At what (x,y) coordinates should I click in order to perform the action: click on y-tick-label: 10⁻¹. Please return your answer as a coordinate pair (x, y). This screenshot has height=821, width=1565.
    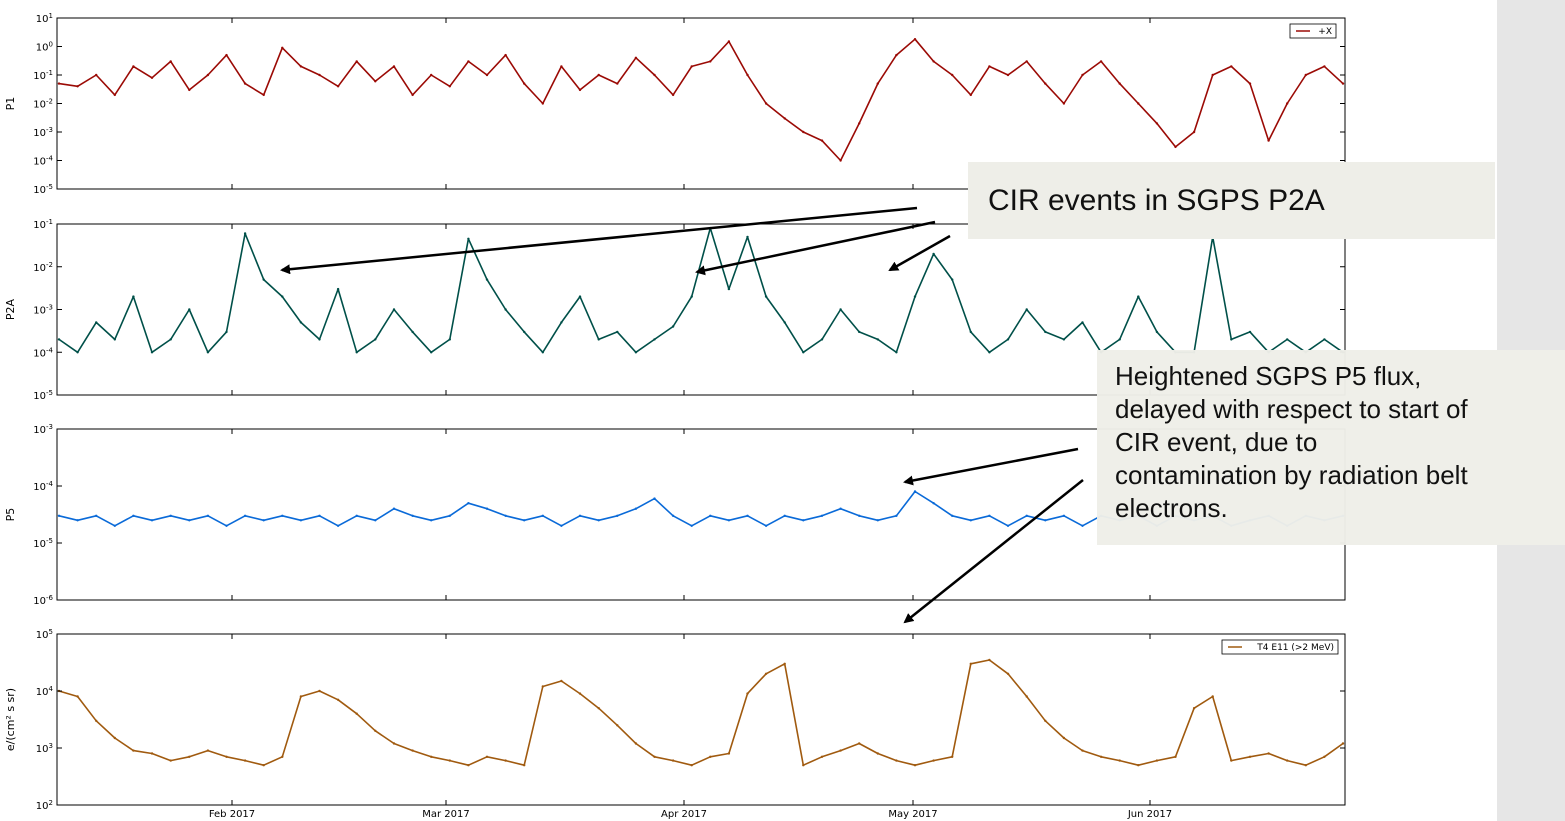
    Looking at the image, I should click on (43, 224).